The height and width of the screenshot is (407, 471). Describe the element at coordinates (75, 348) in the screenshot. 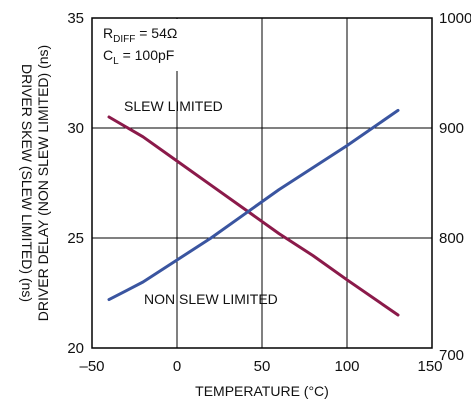

I see `y-tick-label-left: 20` at that location.